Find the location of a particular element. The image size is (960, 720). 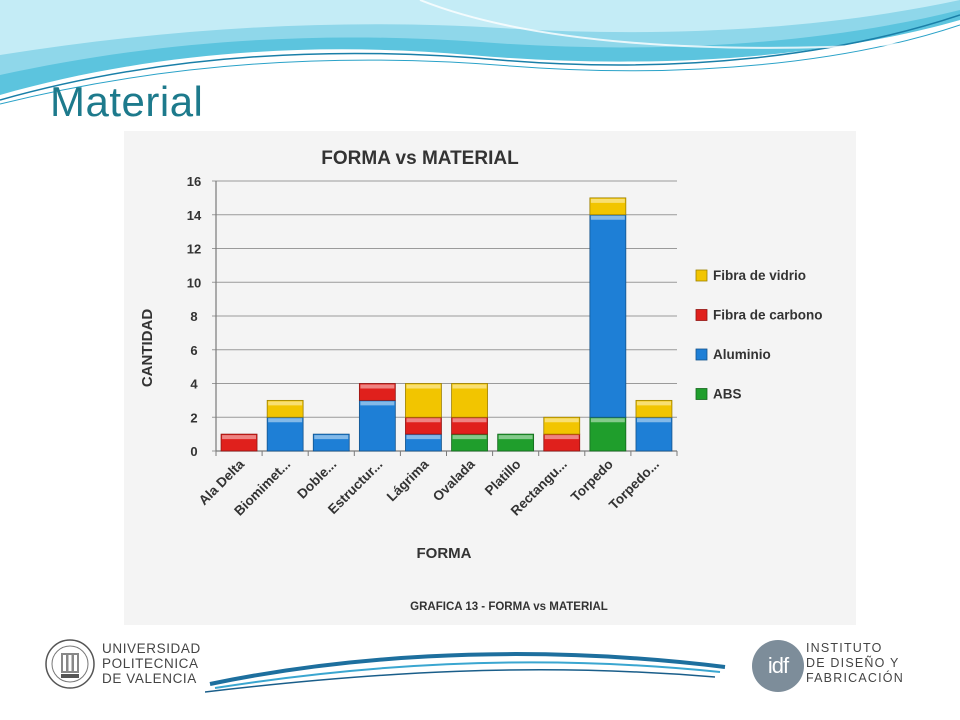

y-tick-label: 2 is located at coordinates (193, 417).